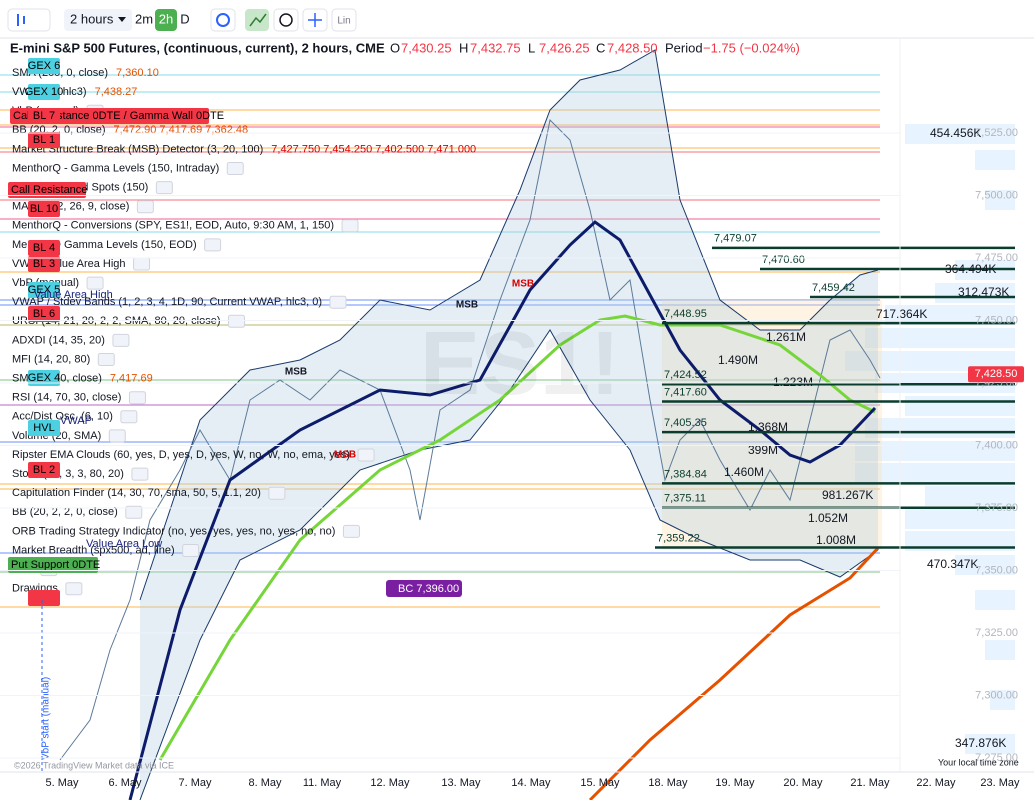 The image size is (1034, 805). Describe the element at coordinates (833, 288) in the screenshot. I see `key-level-label: 7,459.42` at that location.